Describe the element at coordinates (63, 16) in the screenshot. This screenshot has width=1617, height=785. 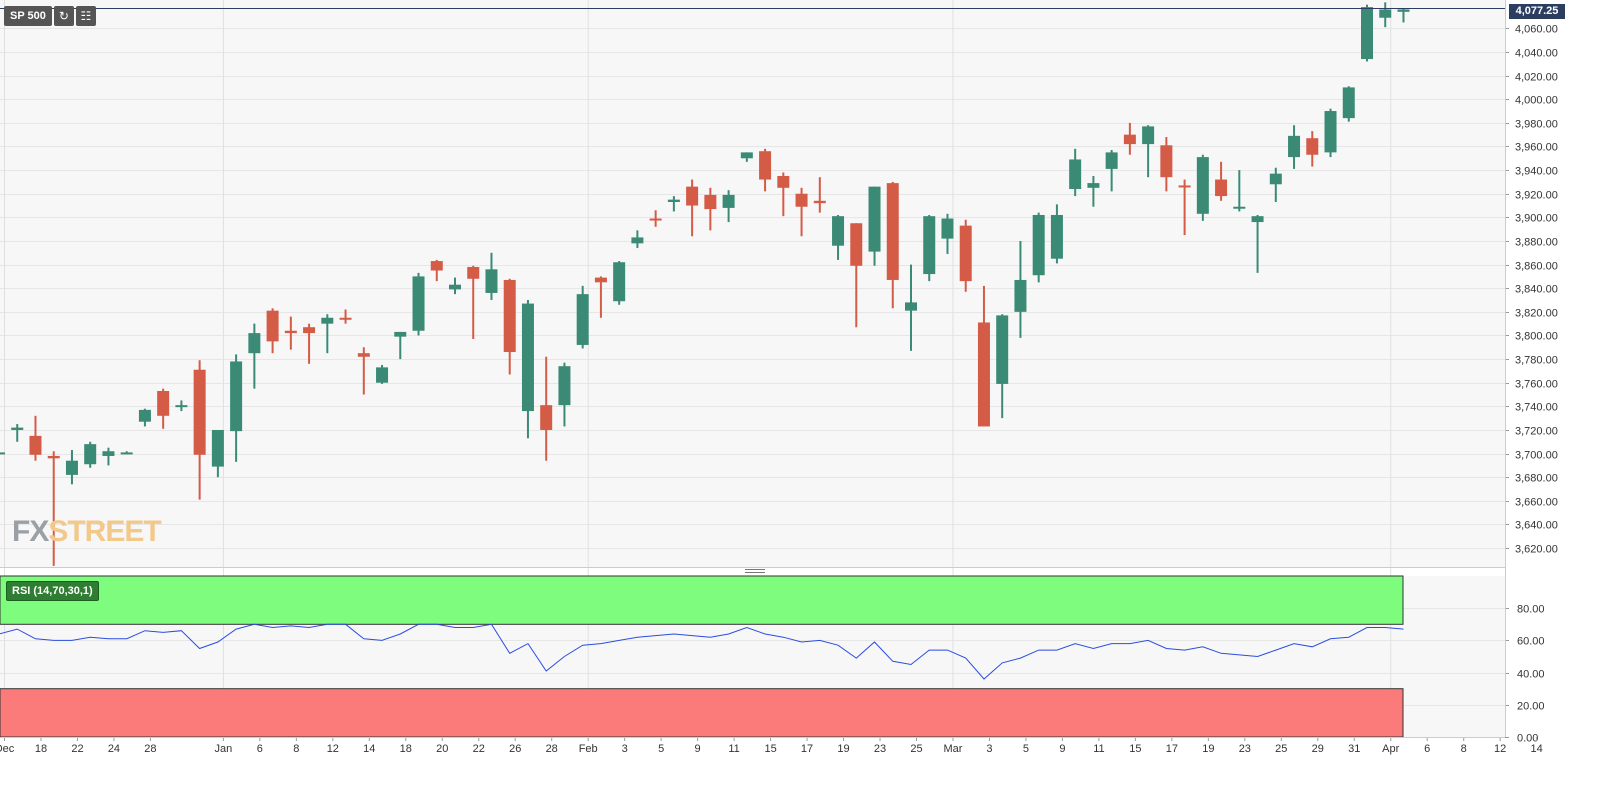
I see `refresh-icon: ↻` at that location.